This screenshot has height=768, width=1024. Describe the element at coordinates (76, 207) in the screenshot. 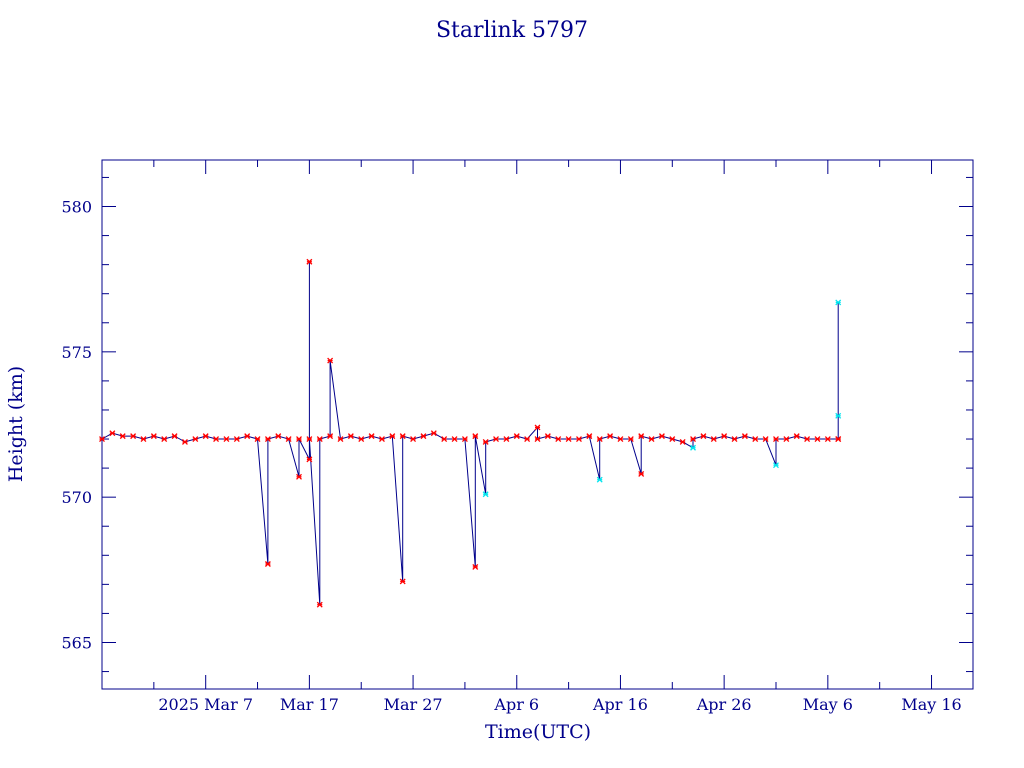

I see `y-tick-label: 580` at that location.